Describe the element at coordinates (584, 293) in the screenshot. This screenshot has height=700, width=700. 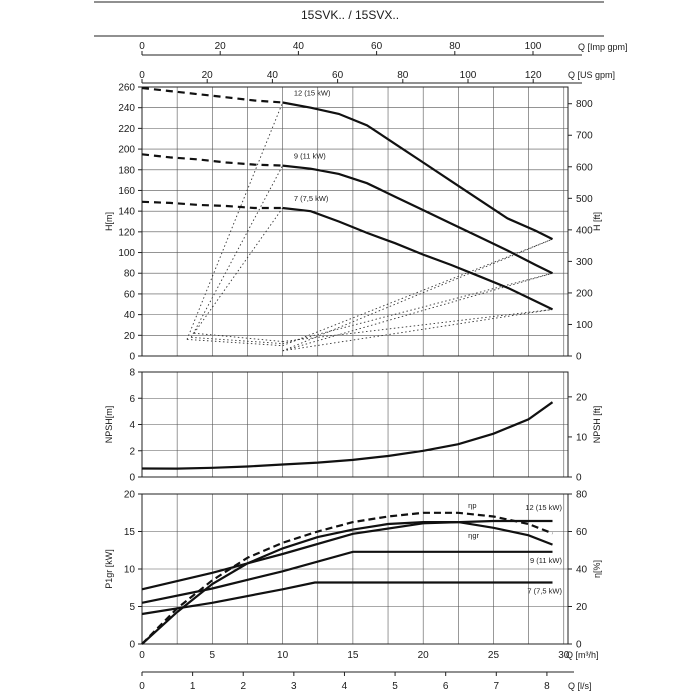
I see `right-axis-tick-label: 200` at that location.